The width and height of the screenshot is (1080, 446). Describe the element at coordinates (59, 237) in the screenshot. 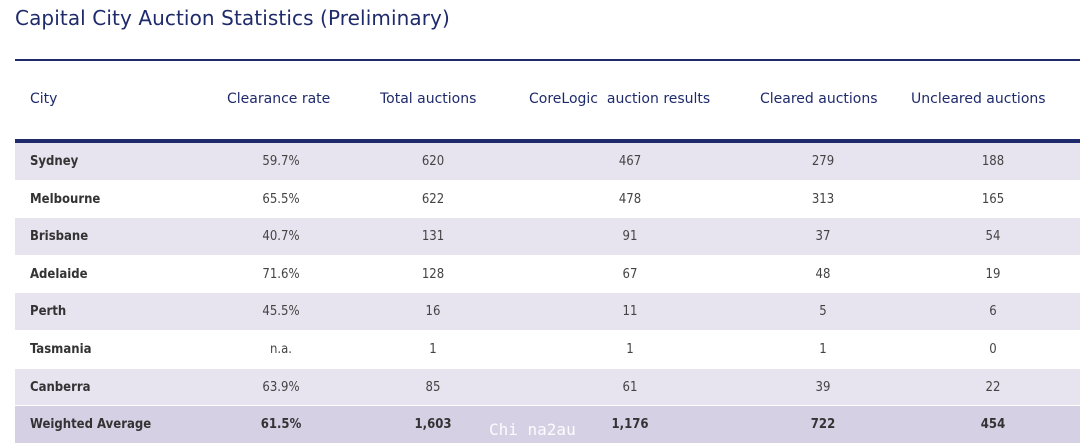

I see `city-cell: Brisbane` at that location.